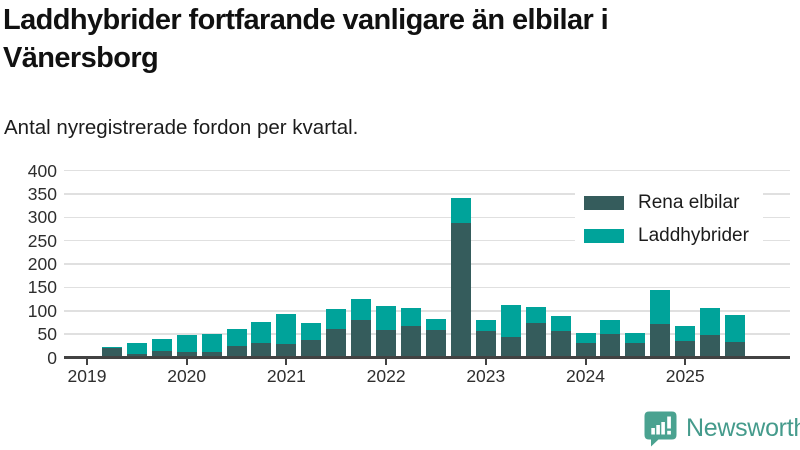 This screenshot has height=450, width=800. What do you see at coordinates (181, 127) in the screenshot?
I see `chart-subtitle: Antal nyregistrerade fordon per kvartal.` at bounding box center [181, 127].